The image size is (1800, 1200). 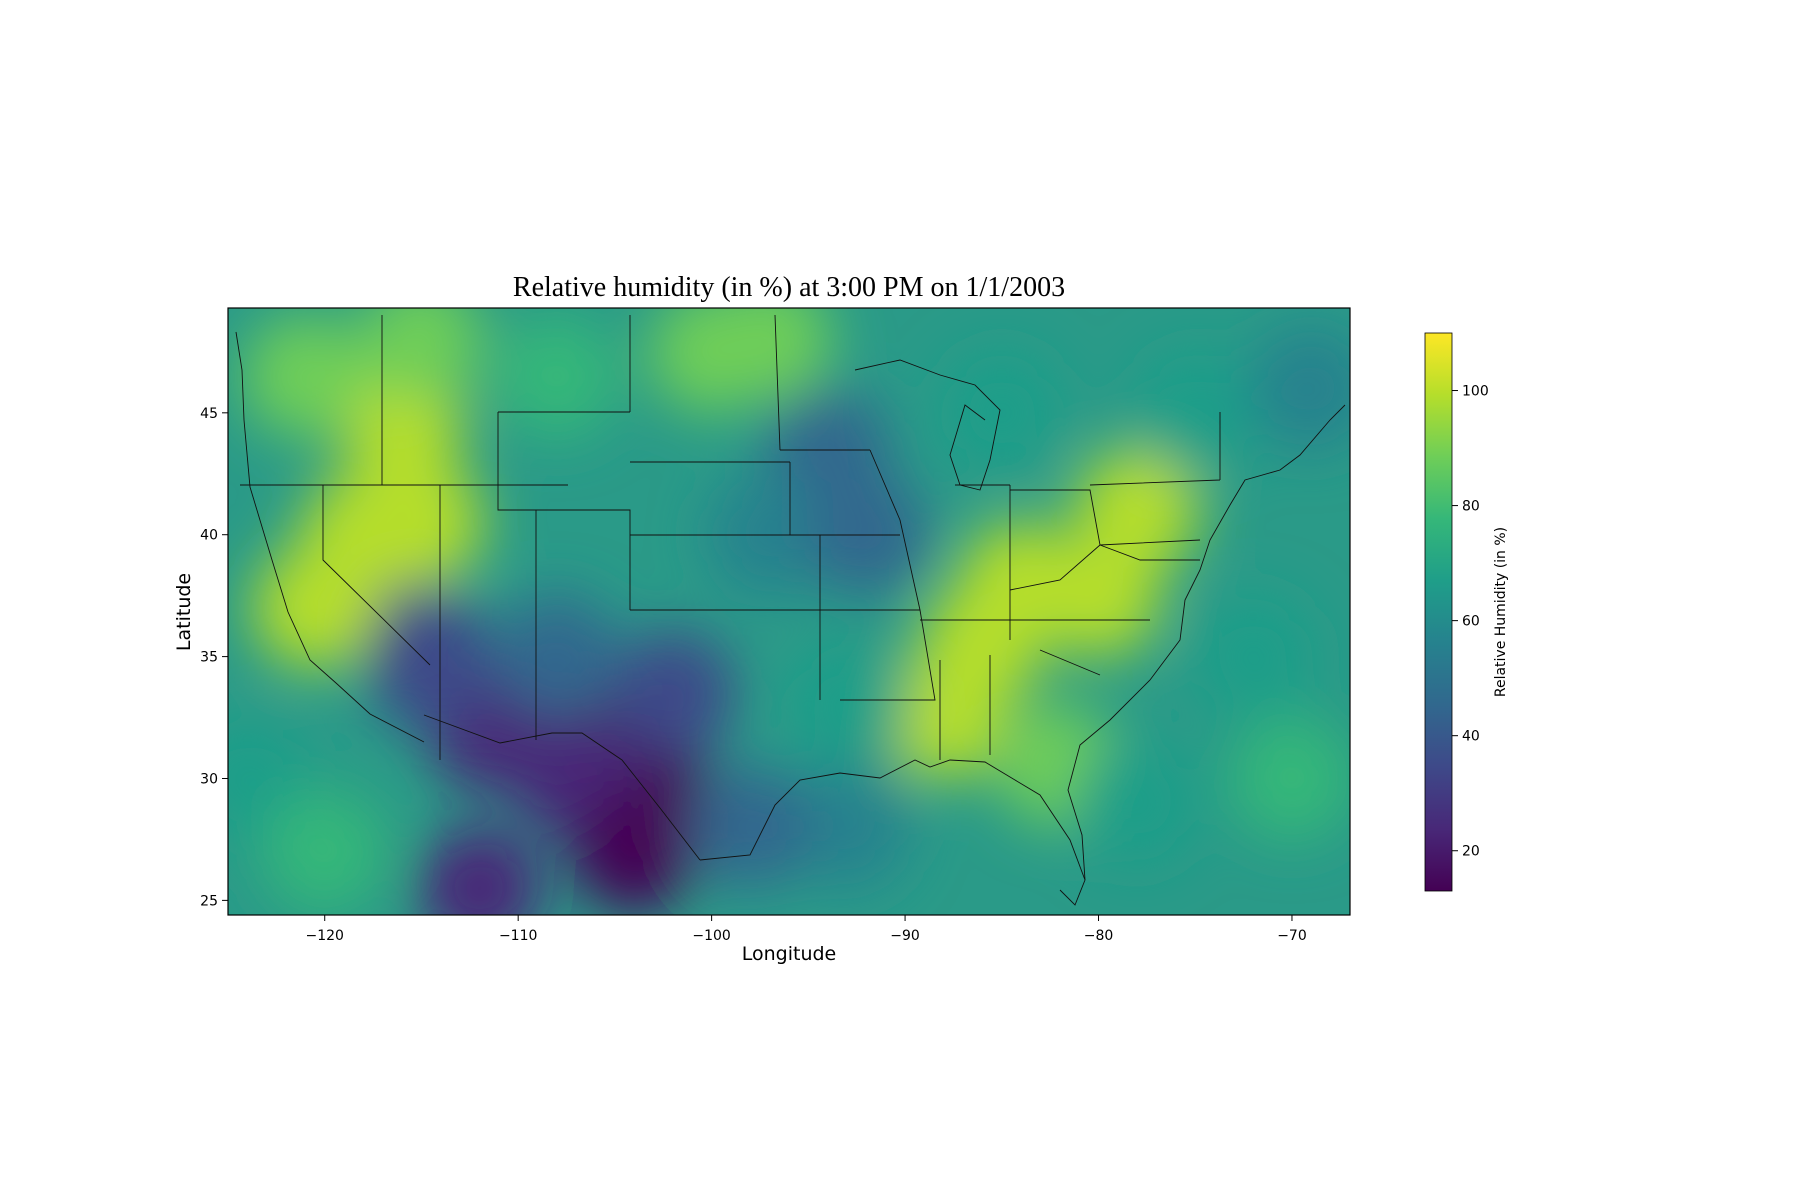 I want to click on colorbar-tick-label: 80, so click(x=1471, y=507).